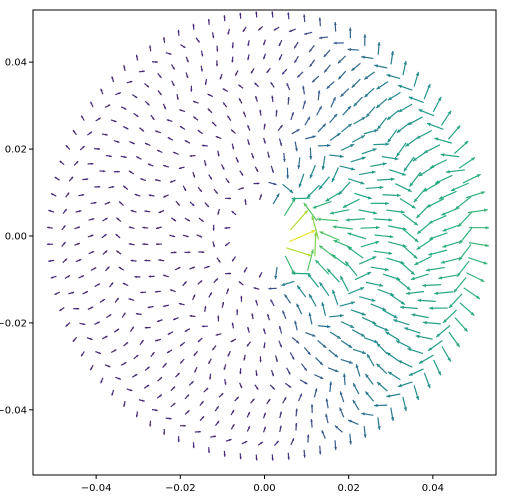  What do you see at coordinates (16, 63) in the screenshot?
I see `y-tick-label: 0.04` at bounding box center [16, 63].